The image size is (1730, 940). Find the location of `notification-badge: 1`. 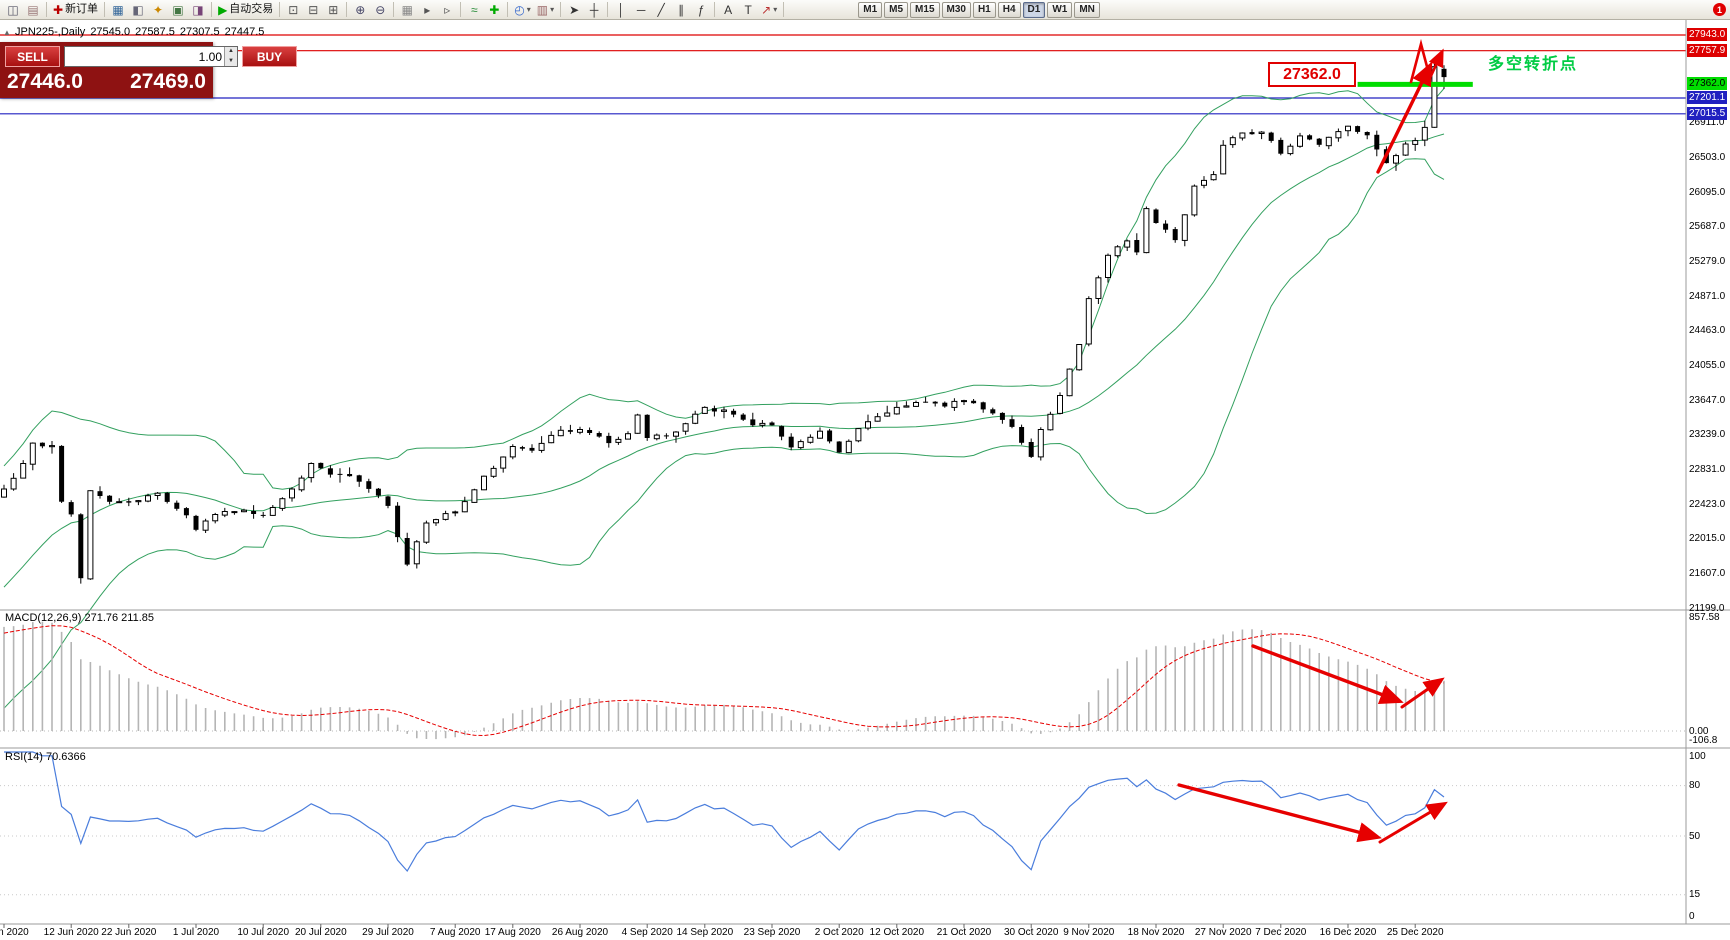

notification-badge: 1 is located at coordinates (1719, 9).